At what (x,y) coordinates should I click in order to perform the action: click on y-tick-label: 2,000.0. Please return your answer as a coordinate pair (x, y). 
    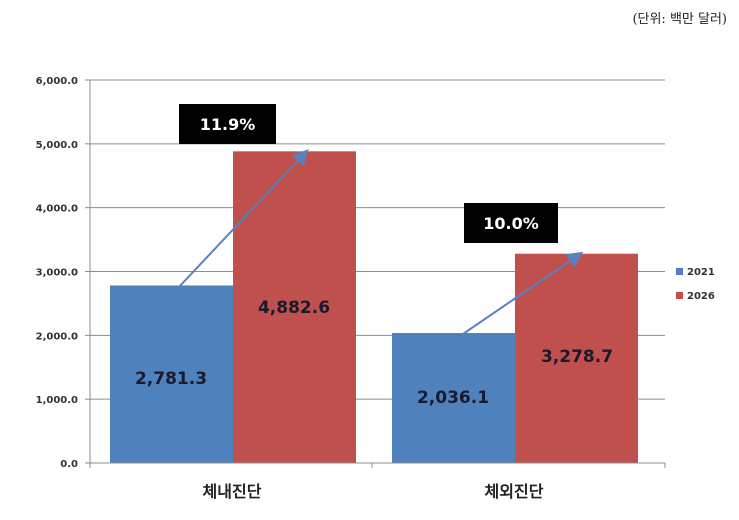
    Looking at the image, I should click on (57, 336).